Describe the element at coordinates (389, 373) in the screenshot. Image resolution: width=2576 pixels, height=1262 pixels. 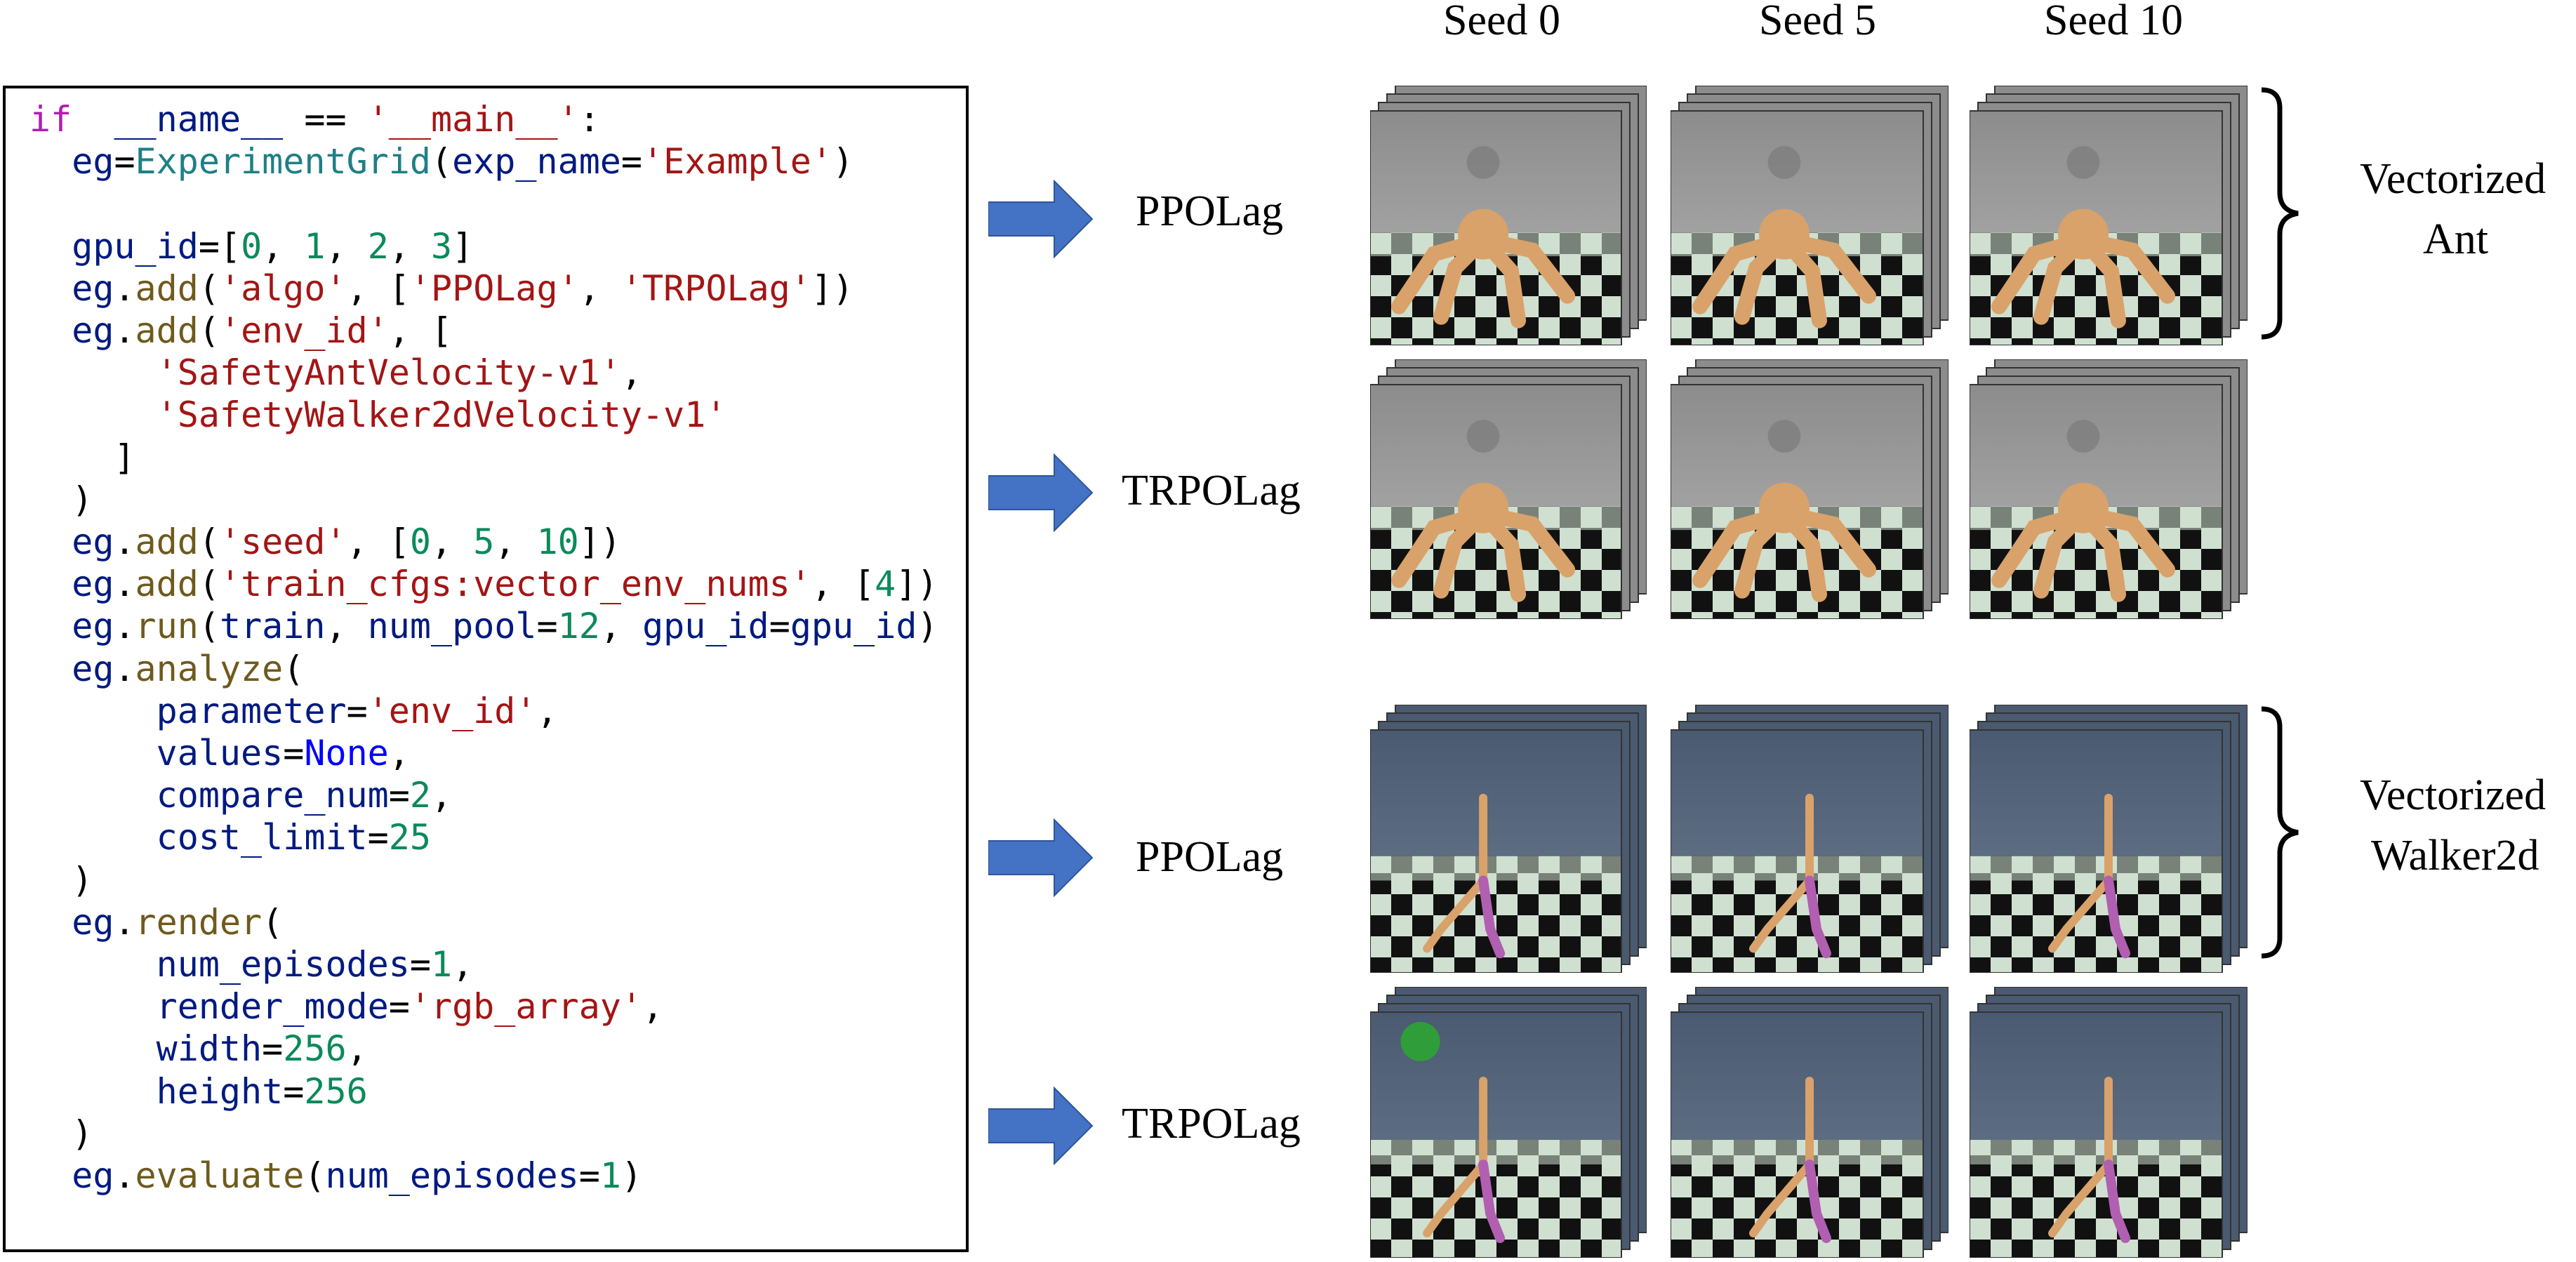
I see `code-token: 'SafetyAntVelocity-v1'` at that location.